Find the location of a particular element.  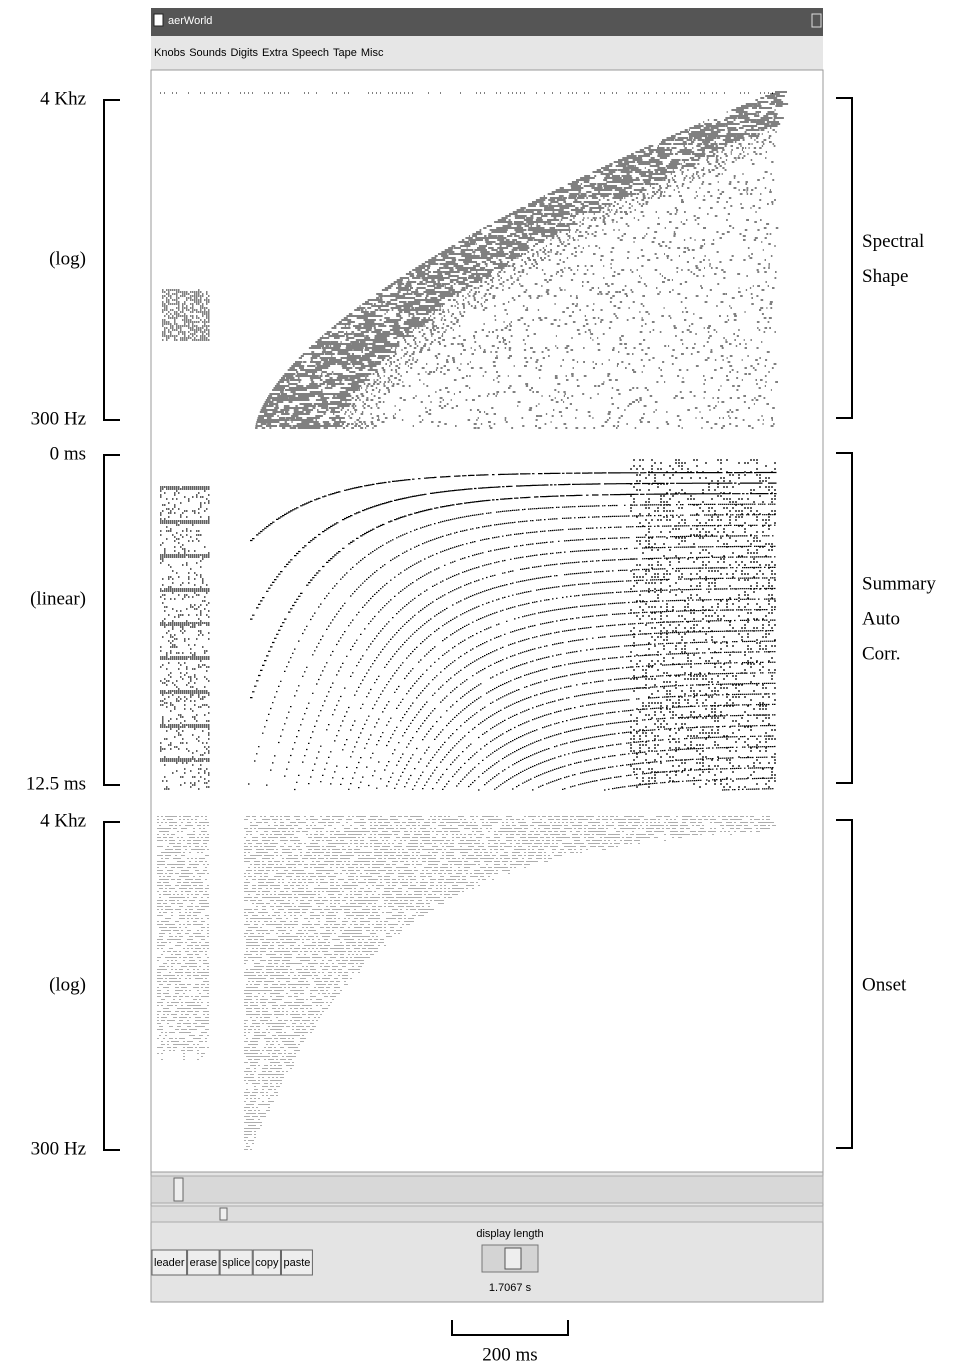

panel-name: Corr. is located at coordinates (881, 653).